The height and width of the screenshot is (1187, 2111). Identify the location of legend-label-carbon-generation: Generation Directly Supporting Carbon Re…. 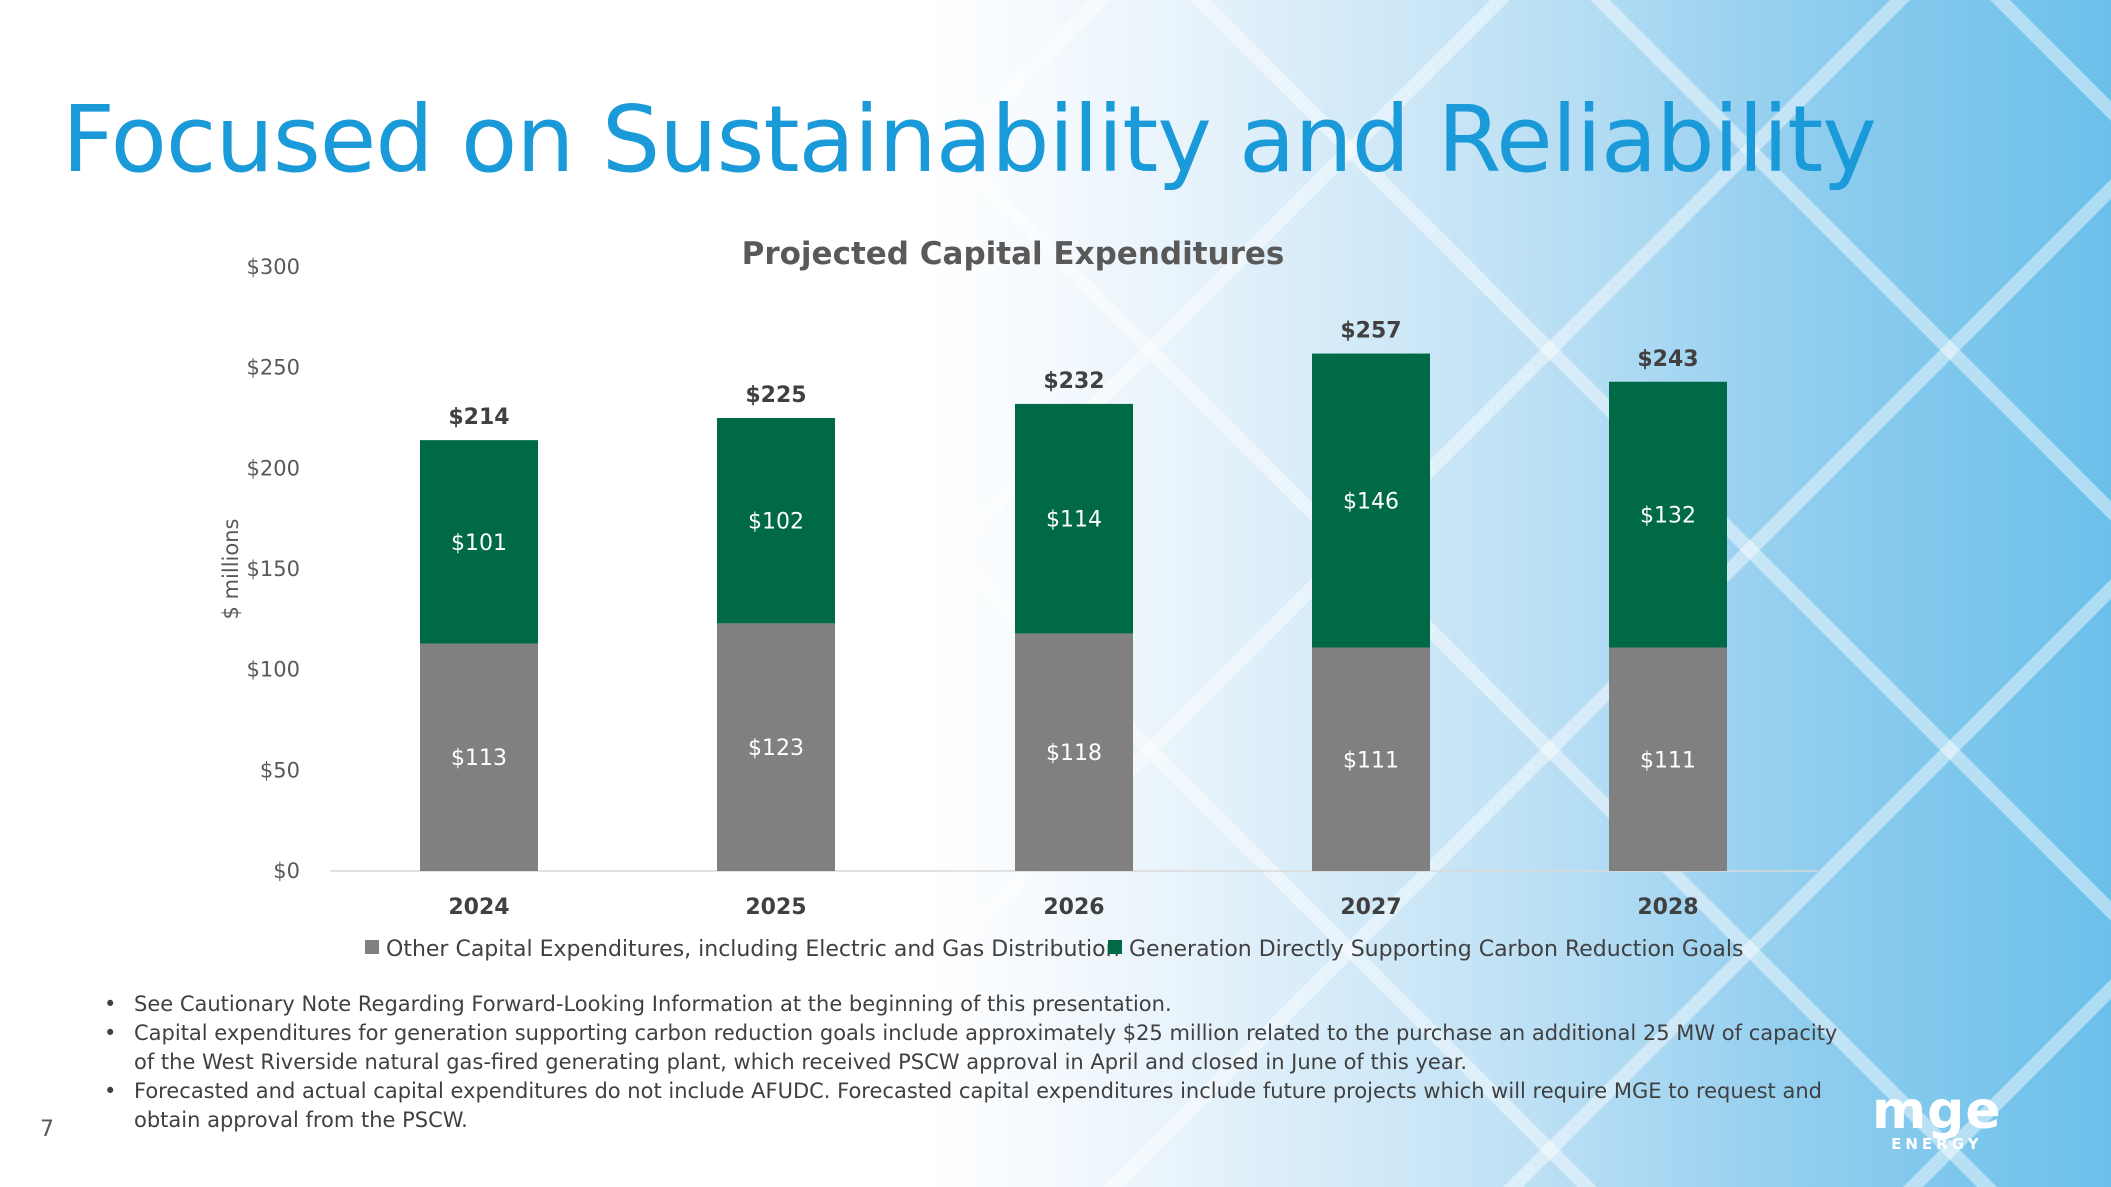
(1436, 949).